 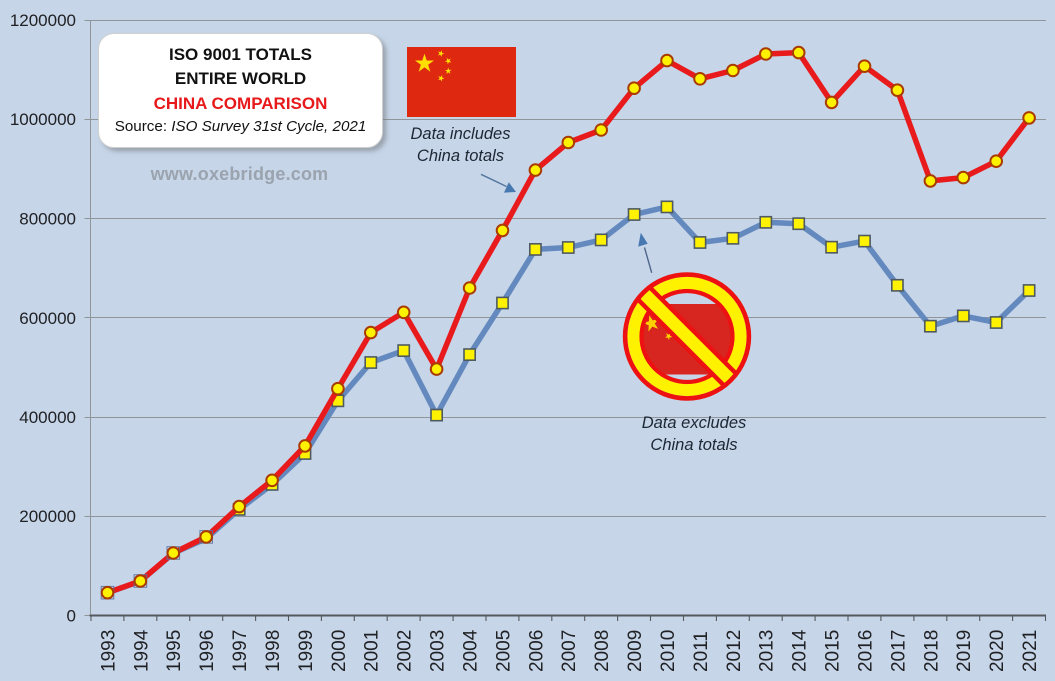 I want to click on svg-text: 2018, so click(x=931, y=651).